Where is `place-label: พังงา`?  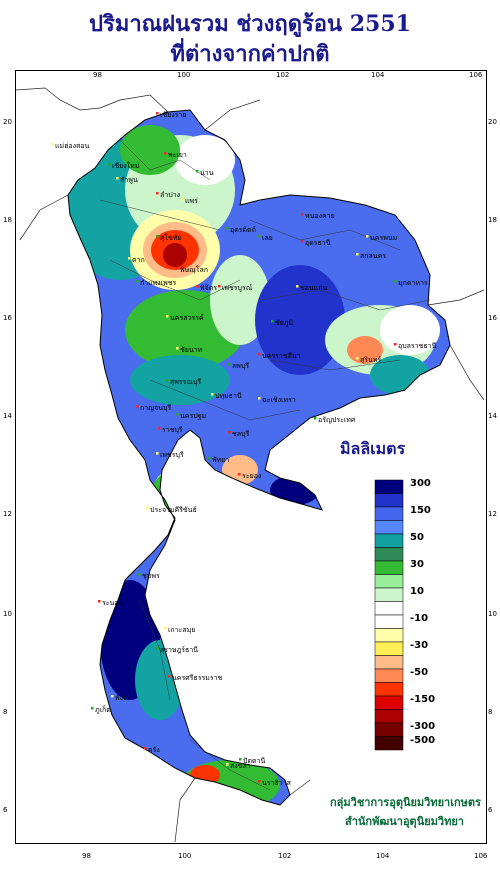 place-label: พังงา is located at coordinates (122, 698).